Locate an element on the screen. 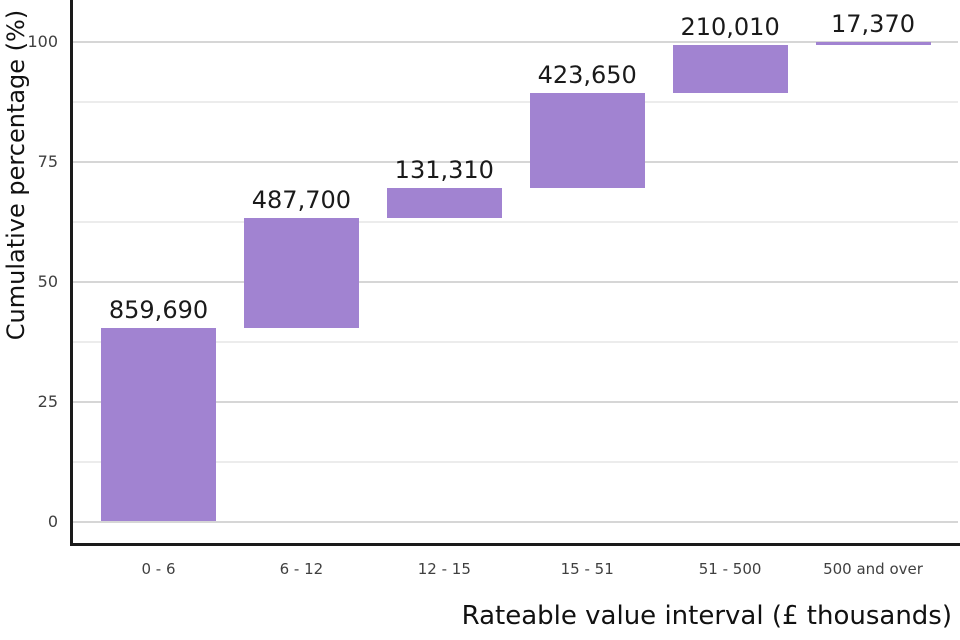  x-axis-title: Rateable value interval (£ thousands) is located at coordinates (706, 616).